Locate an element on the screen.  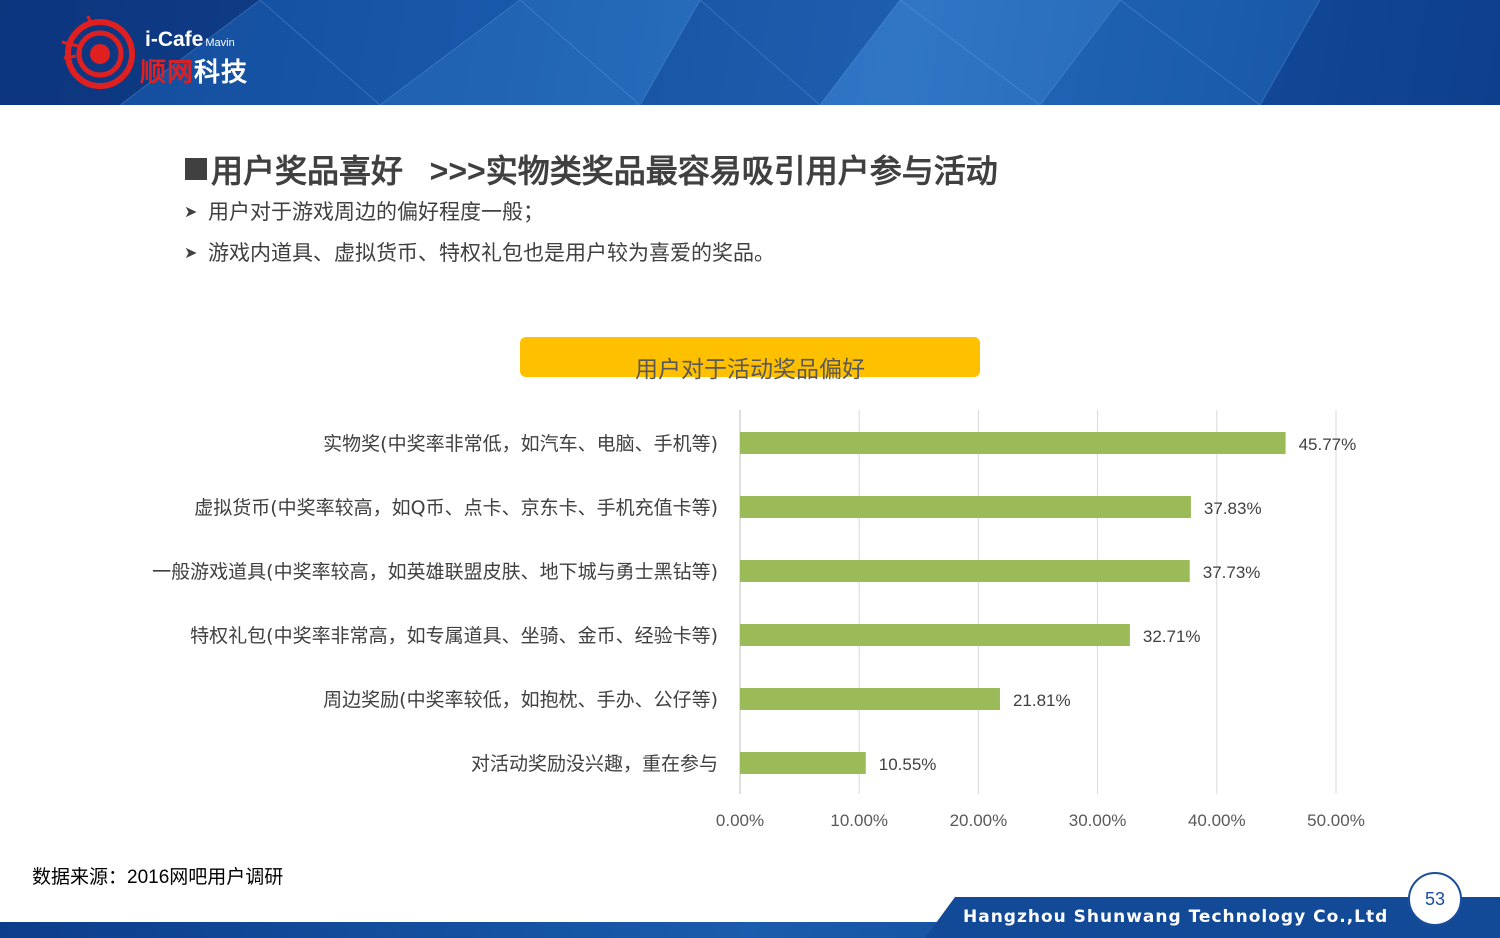
logo-chinese-name: 顺网科技 is located at coordinates (194, 73).